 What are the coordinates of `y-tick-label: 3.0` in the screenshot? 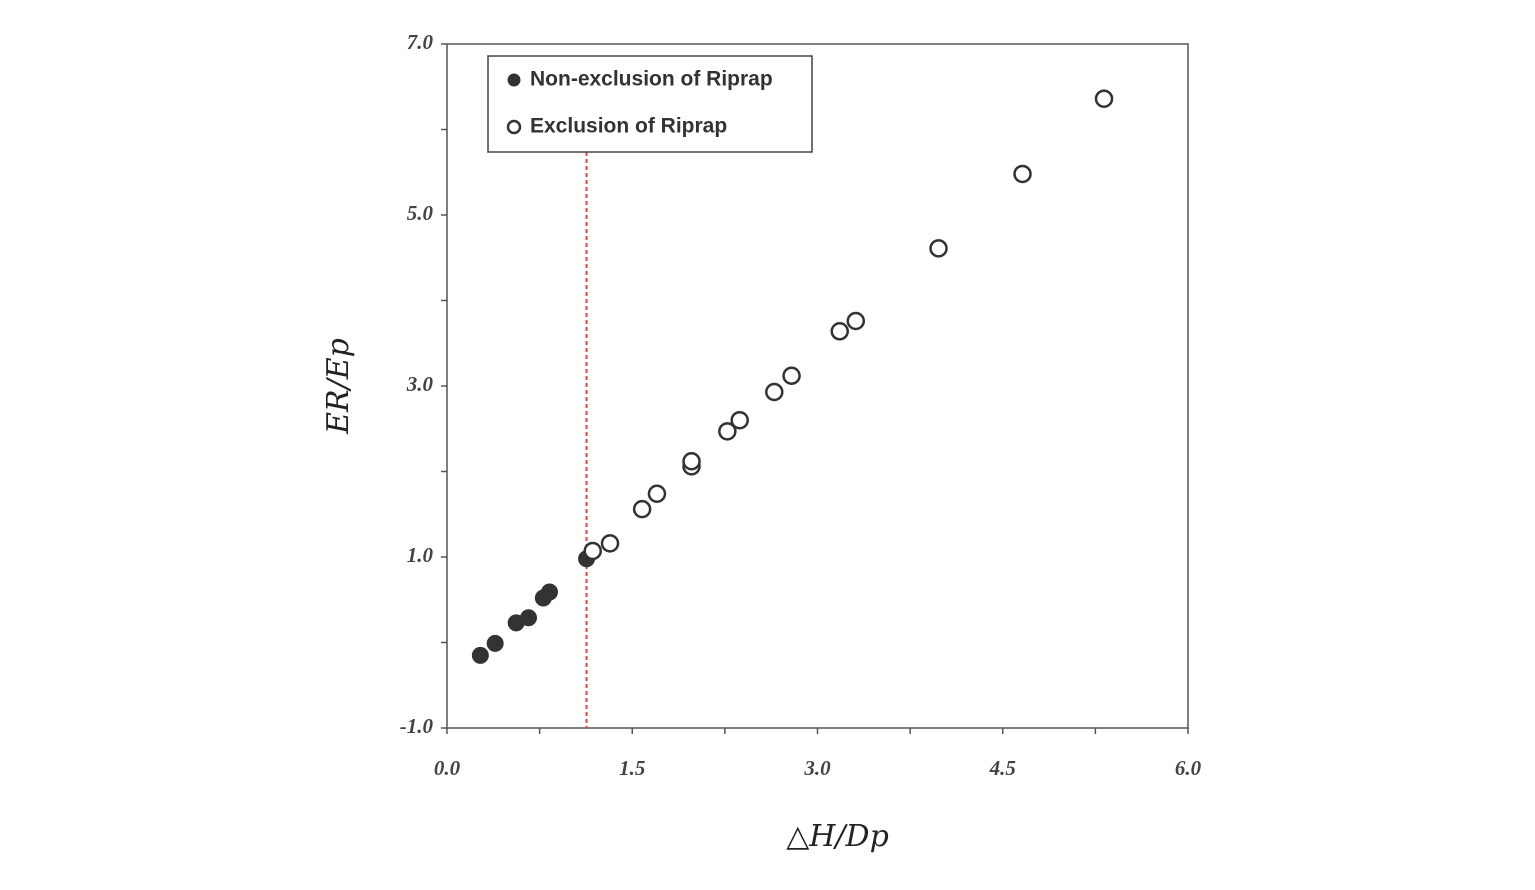 It's located at (420, 384).